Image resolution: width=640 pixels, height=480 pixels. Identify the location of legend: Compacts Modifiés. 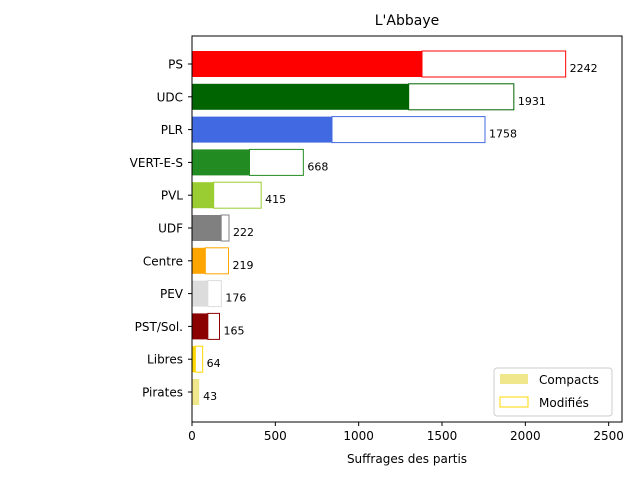
(553, 392).